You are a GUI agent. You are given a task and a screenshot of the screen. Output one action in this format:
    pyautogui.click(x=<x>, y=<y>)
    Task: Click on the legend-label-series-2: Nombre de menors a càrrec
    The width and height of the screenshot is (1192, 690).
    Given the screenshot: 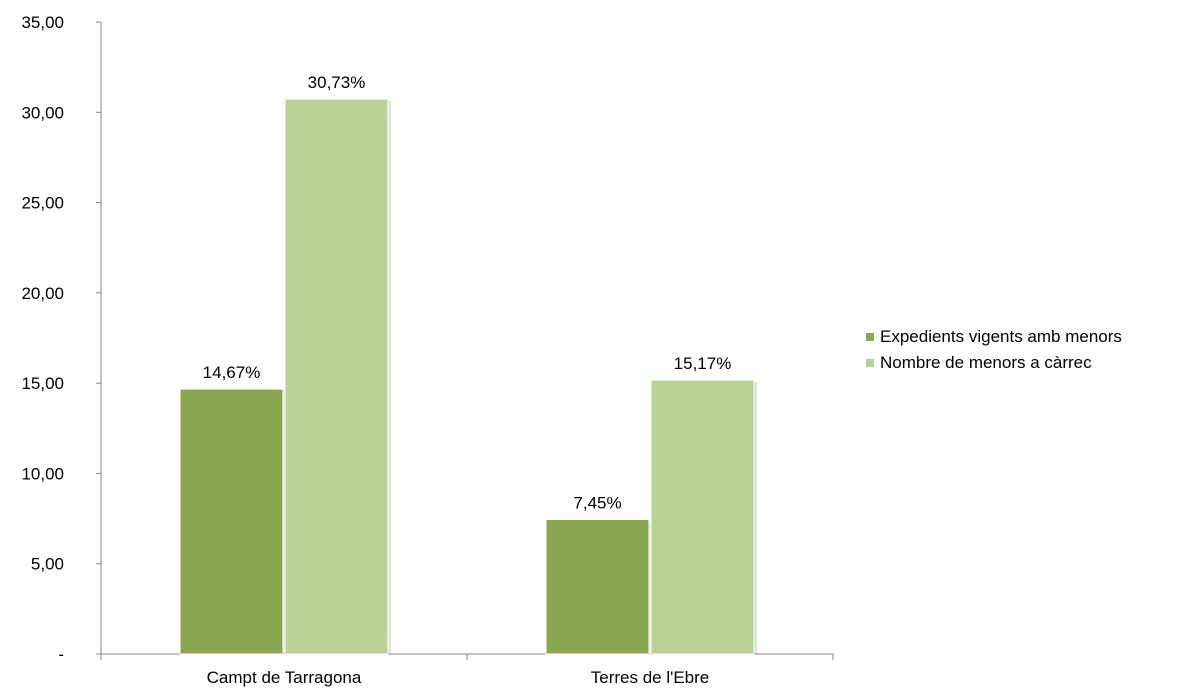 What is the action you would take?
    pyautogui.click(x=986, y=362)
    